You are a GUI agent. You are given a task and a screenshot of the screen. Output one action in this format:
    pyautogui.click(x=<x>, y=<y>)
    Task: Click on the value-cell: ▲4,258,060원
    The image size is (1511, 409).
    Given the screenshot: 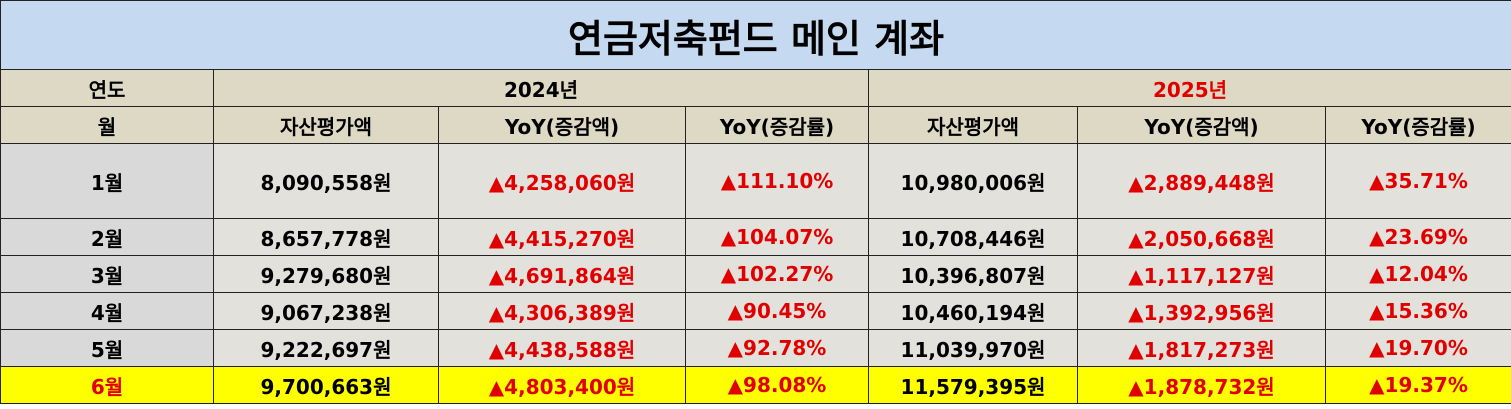 What is the action you would take?
    pyautogui.click(x=562, y=181)
    